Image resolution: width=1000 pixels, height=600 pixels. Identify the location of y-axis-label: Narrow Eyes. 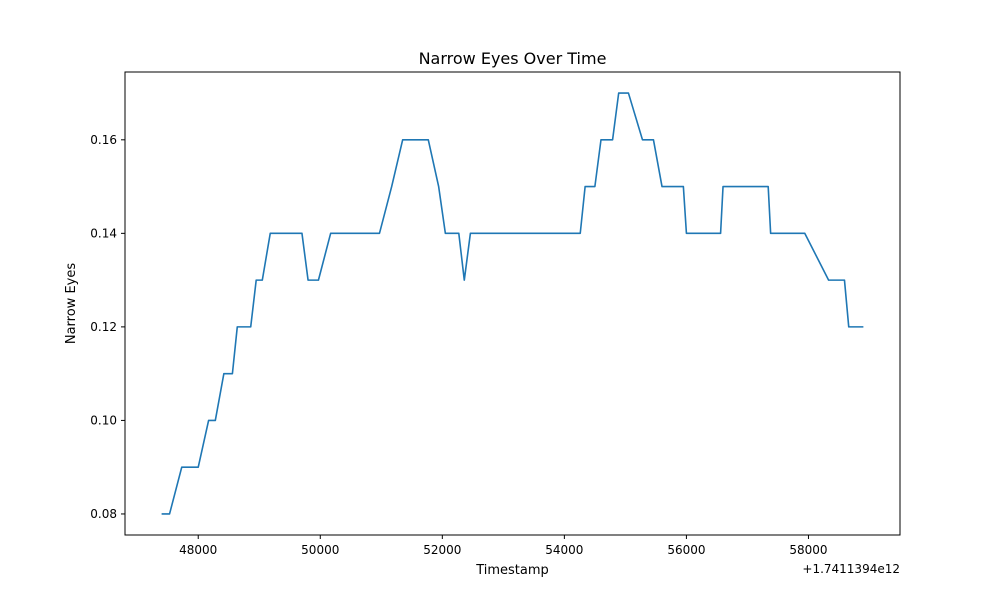
(71, 303).